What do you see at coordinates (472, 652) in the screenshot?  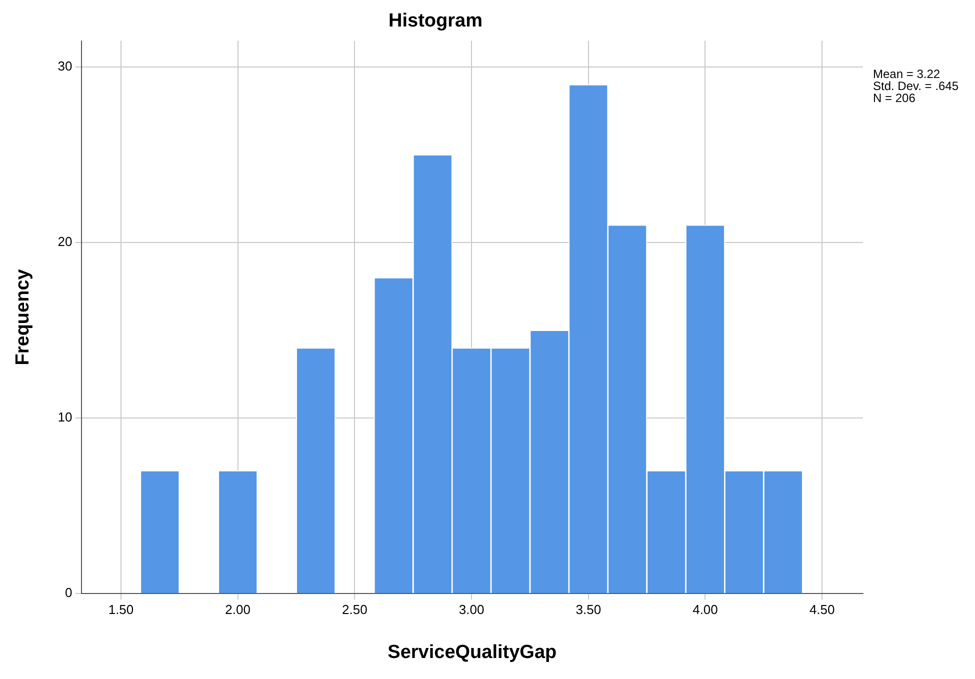 I see `x-axis-title: ServiceQualityGap` at bounding box center [472, 652].